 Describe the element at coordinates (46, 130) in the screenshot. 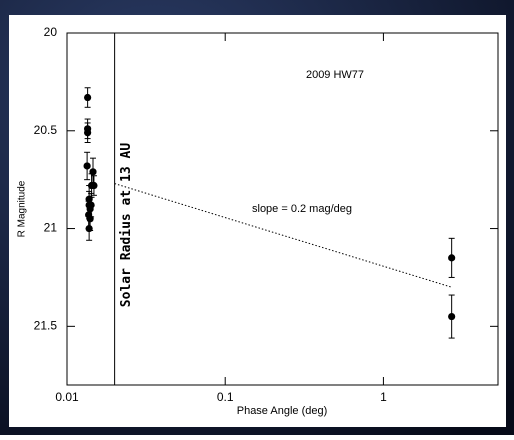

I see `y-tick-label: 20.5` at that location.